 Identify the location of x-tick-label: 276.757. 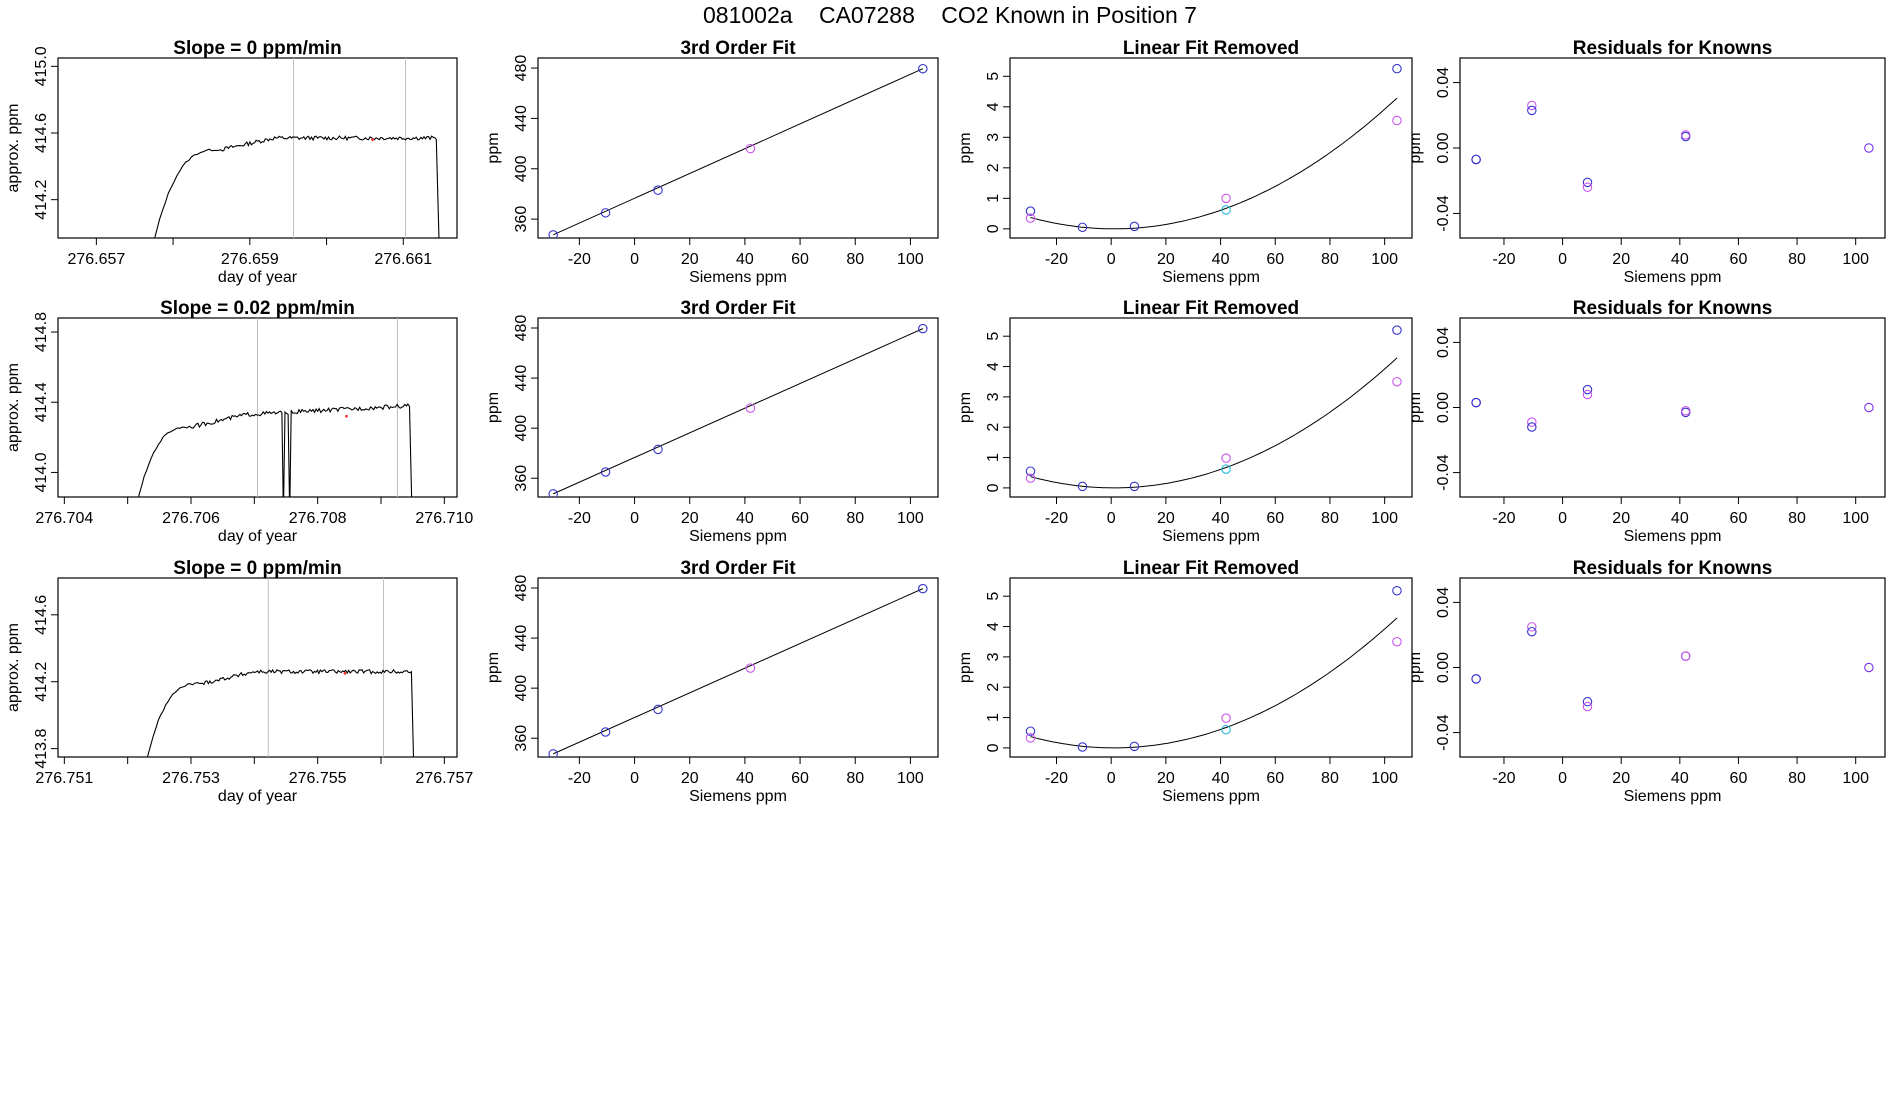
(444, 778).